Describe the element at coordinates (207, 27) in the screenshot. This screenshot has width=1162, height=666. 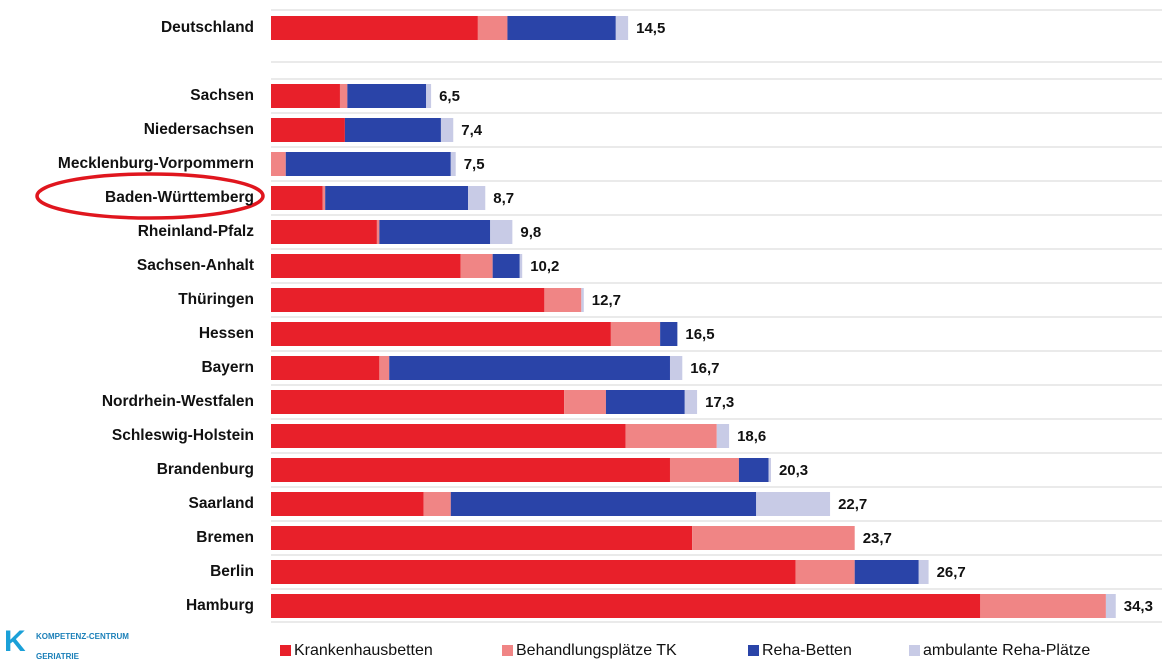
I see `category-label: Deutschland` at that location.